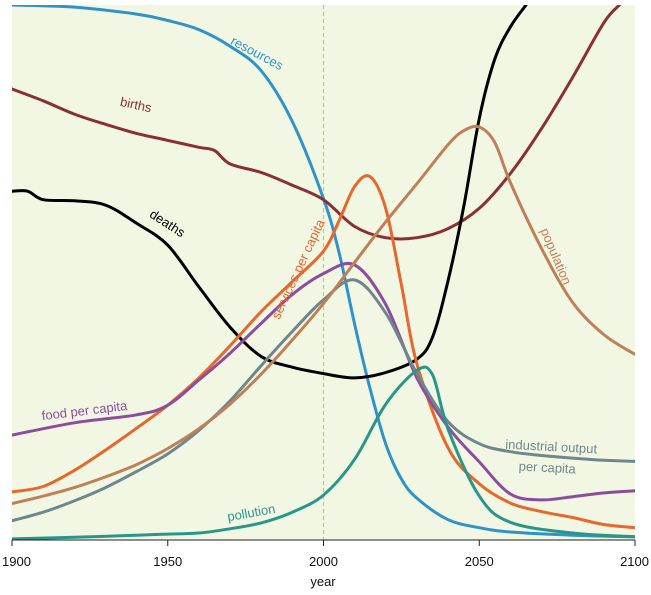  What do you see at coordinates (16, 561) in the screenshot?
I see `x-tick-label-1900: 1900` at bounding box center [16, 561].